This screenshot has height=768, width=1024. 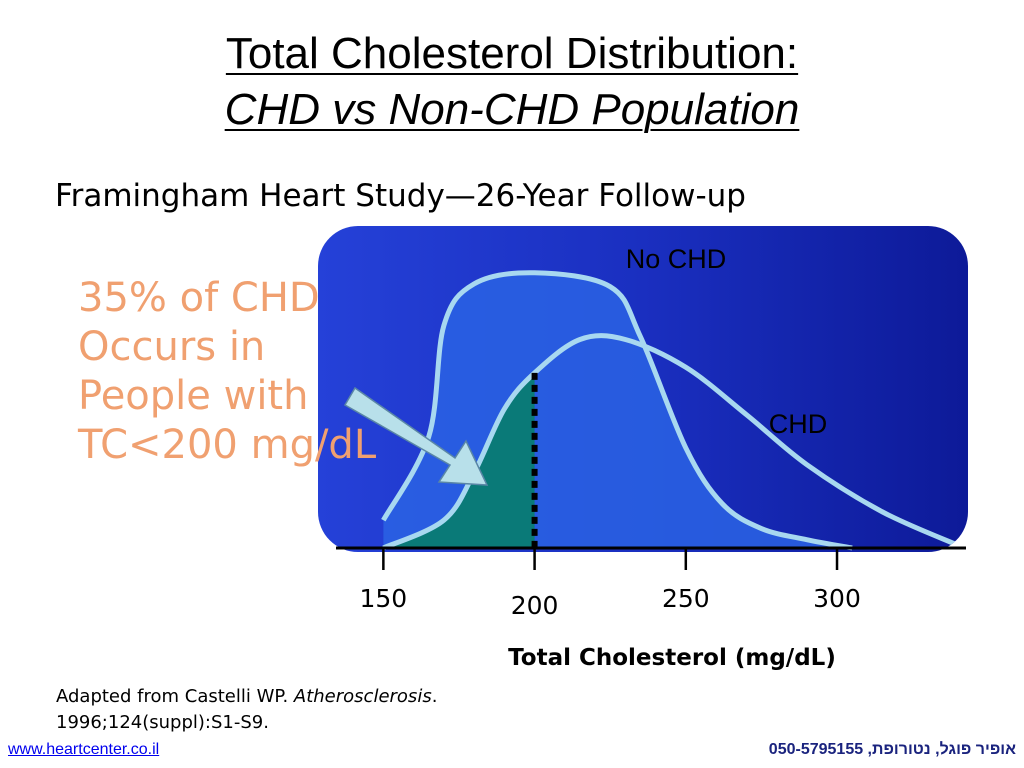 What do you see at coordinates (362, 696) in the screenshot?
I see `source-journal: Atherosclerosis` at bounding box center [362, 696].